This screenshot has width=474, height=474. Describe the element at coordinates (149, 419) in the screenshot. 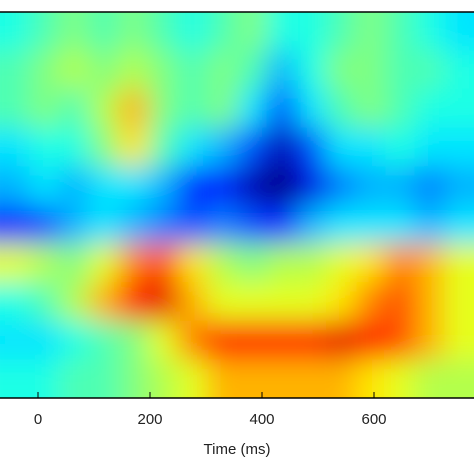

I see `x-tick-label: 200` at that location.